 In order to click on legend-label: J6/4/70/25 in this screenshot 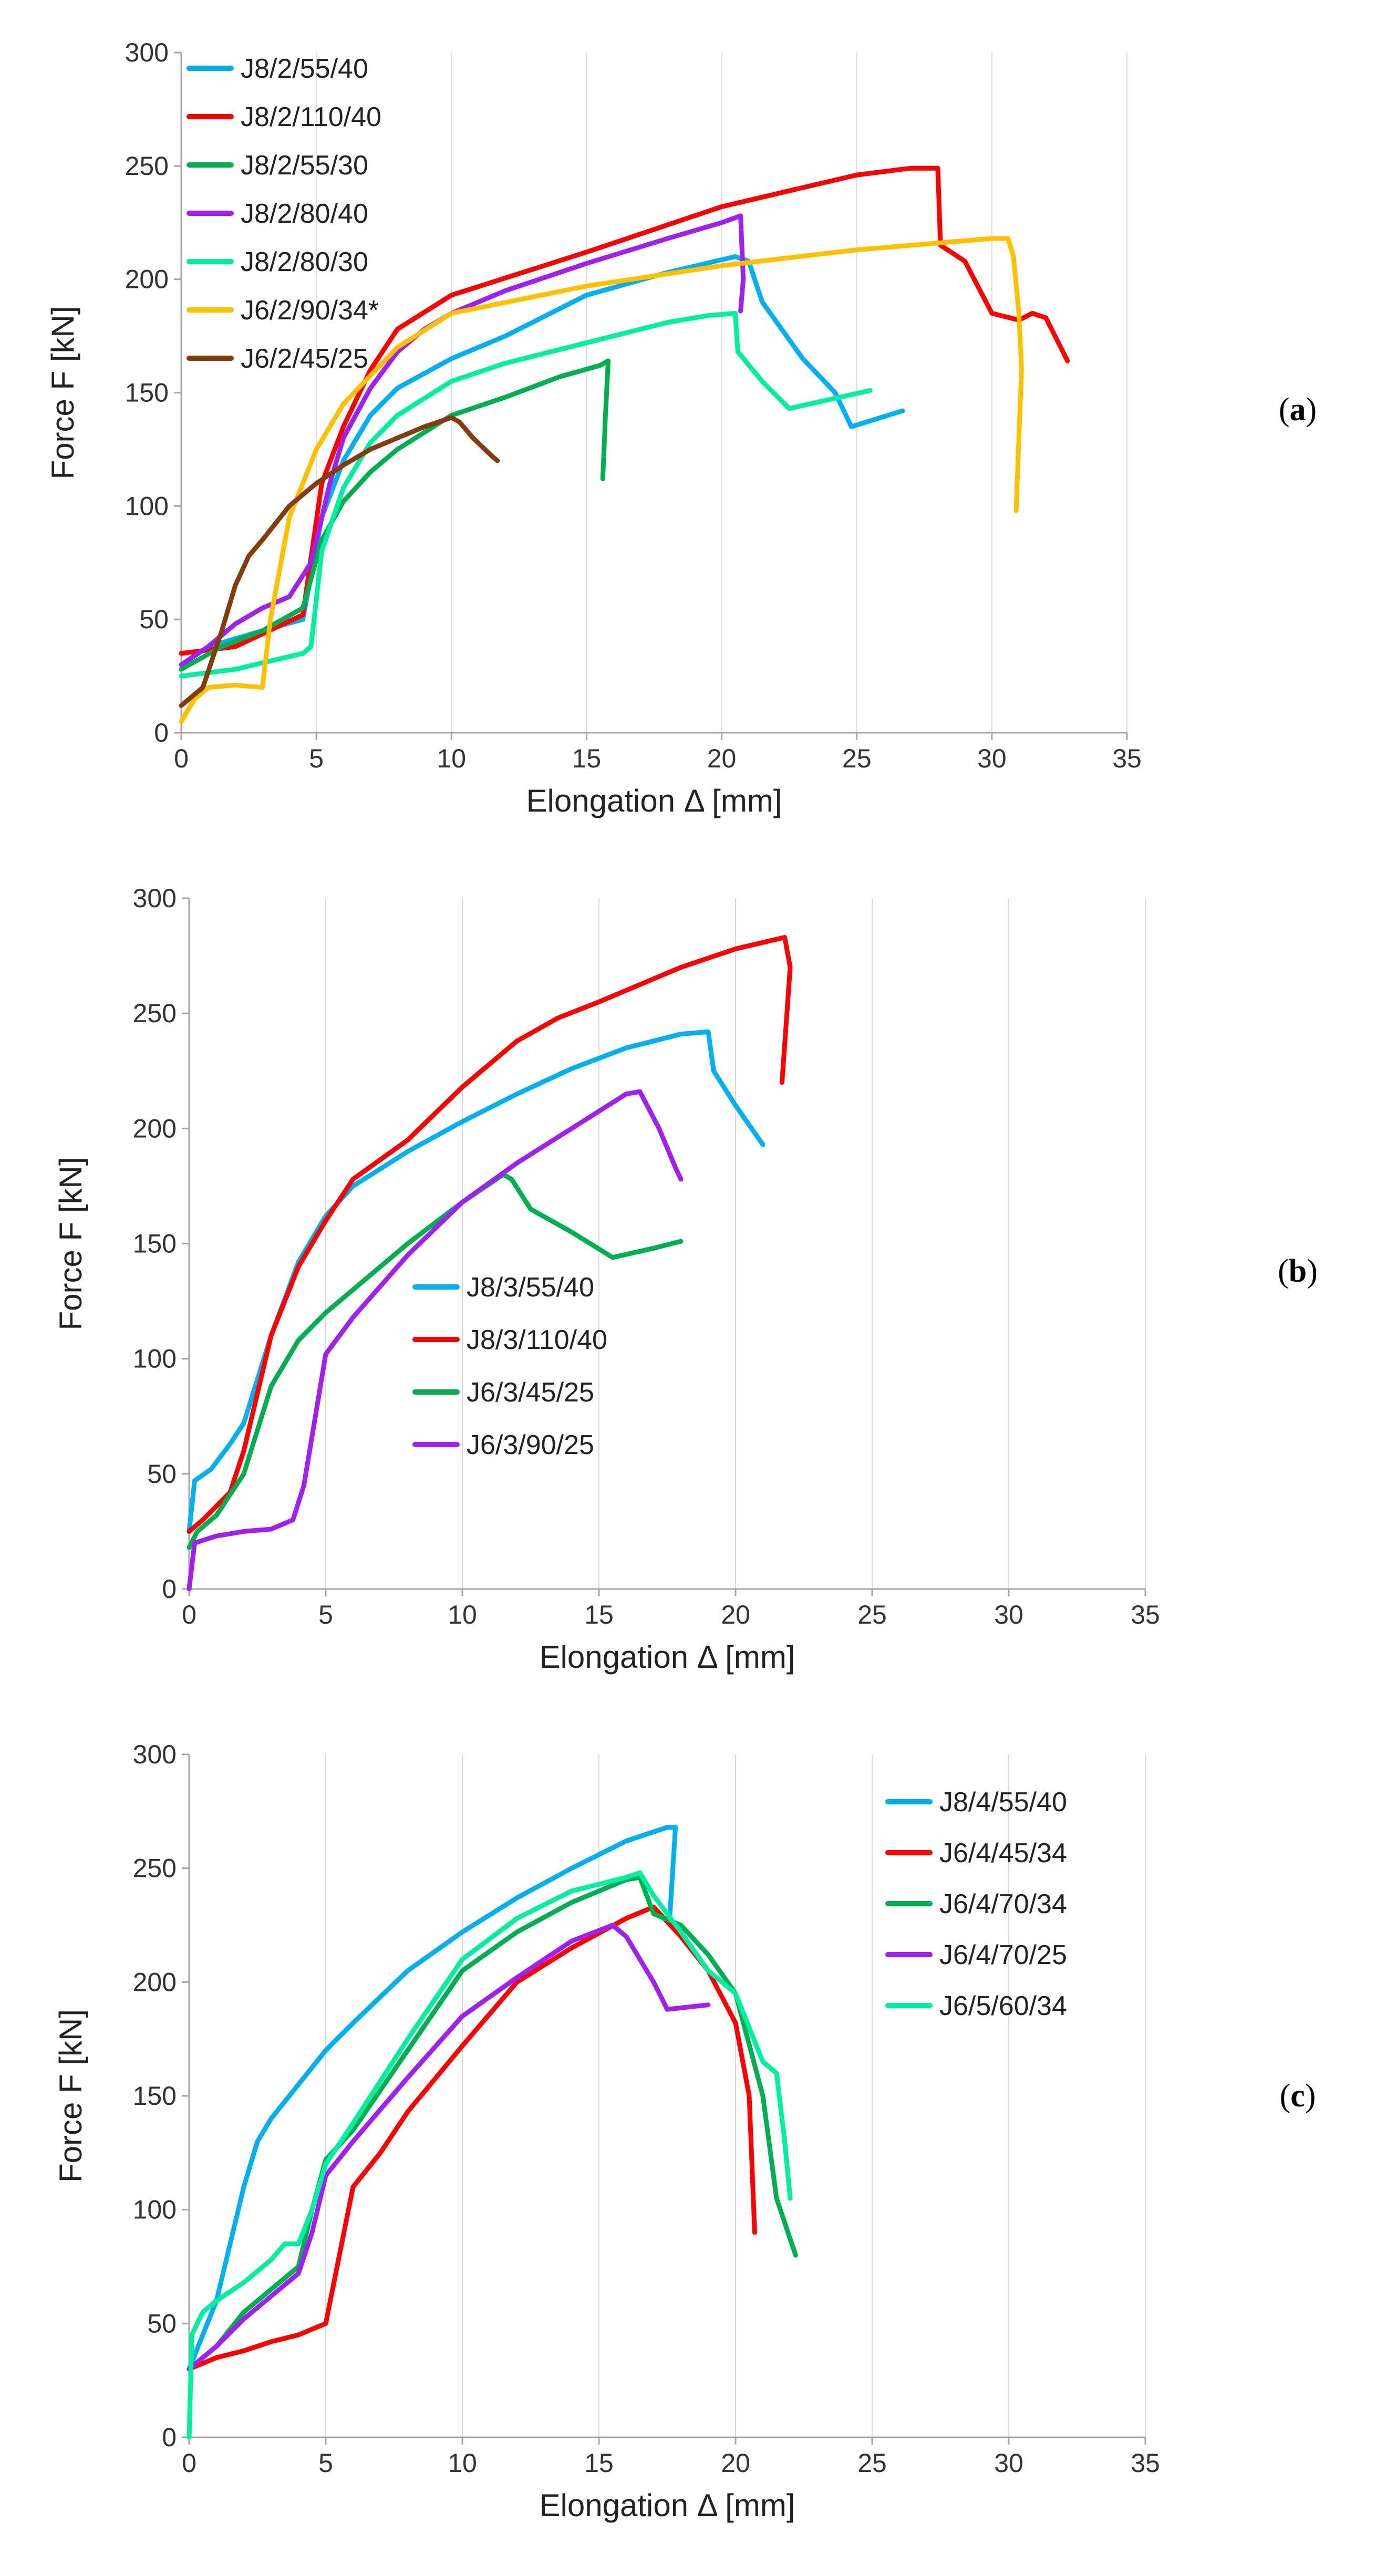, I will do `click(1003, 1955)`.